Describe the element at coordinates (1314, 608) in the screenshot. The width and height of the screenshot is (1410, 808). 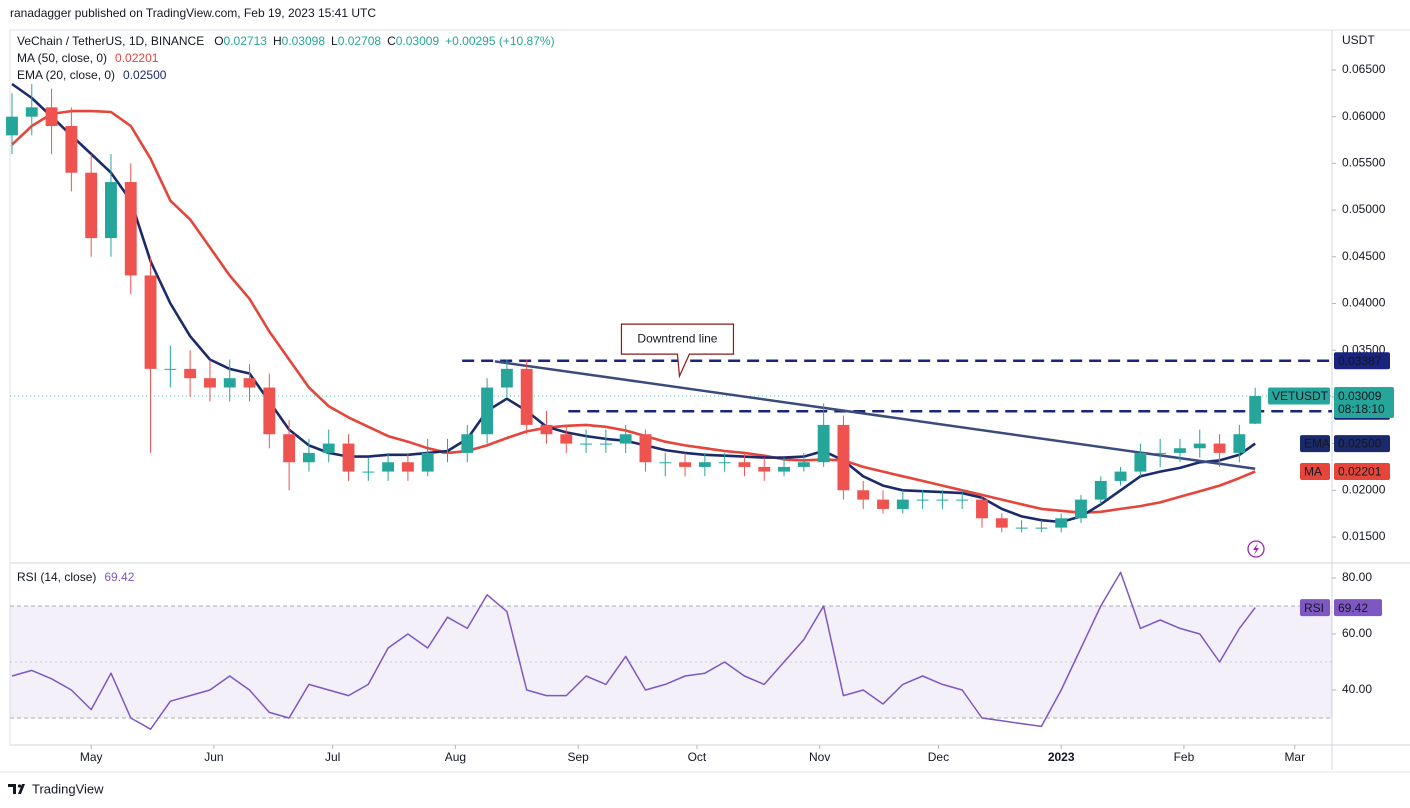
I see `rsi-tag-text: RSI` at that location.